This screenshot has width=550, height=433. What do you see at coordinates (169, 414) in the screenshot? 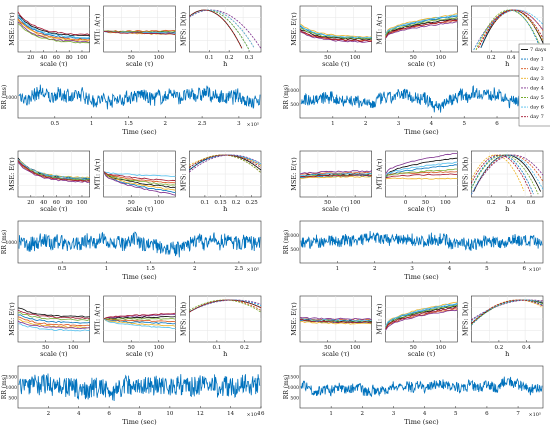
I see `rr-tick-label: 10` at bounding box center [169, 414].